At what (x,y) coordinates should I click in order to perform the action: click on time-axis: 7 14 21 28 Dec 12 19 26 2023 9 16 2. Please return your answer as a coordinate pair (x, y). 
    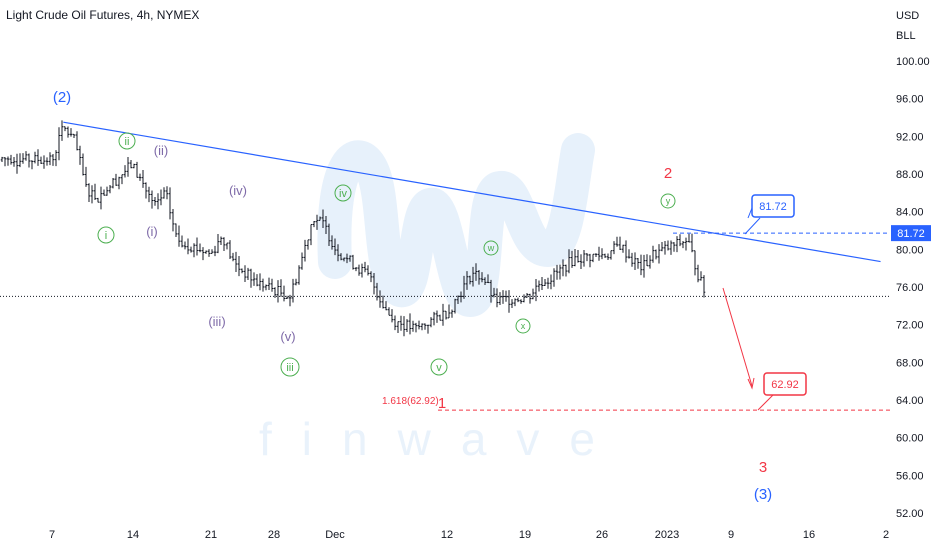
    Looking at the image, I should click on (469, 535).